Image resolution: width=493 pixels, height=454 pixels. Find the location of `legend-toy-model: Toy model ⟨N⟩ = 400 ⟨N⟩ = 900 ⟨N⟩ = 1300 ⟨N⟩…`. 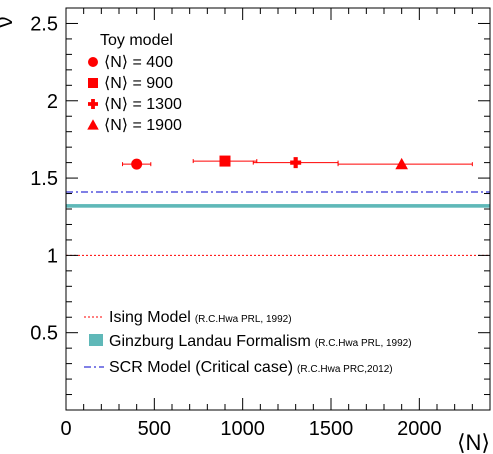

legend-toy-model: Toy model ⟨N⟩ = 400 ⟨N⟩ = 900 ⟨N⟩ = 1300 ⟨N⟩… is located at coordinates (134, 83).